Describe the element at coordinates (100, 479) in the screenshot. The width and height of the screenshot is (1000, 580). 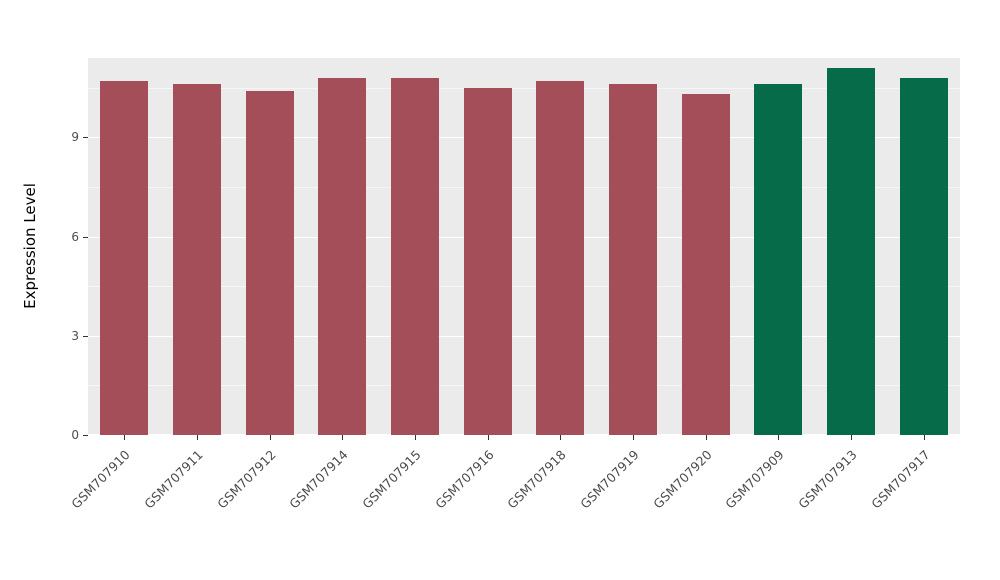
I see `x-tick-label: GSM707910` at that location.